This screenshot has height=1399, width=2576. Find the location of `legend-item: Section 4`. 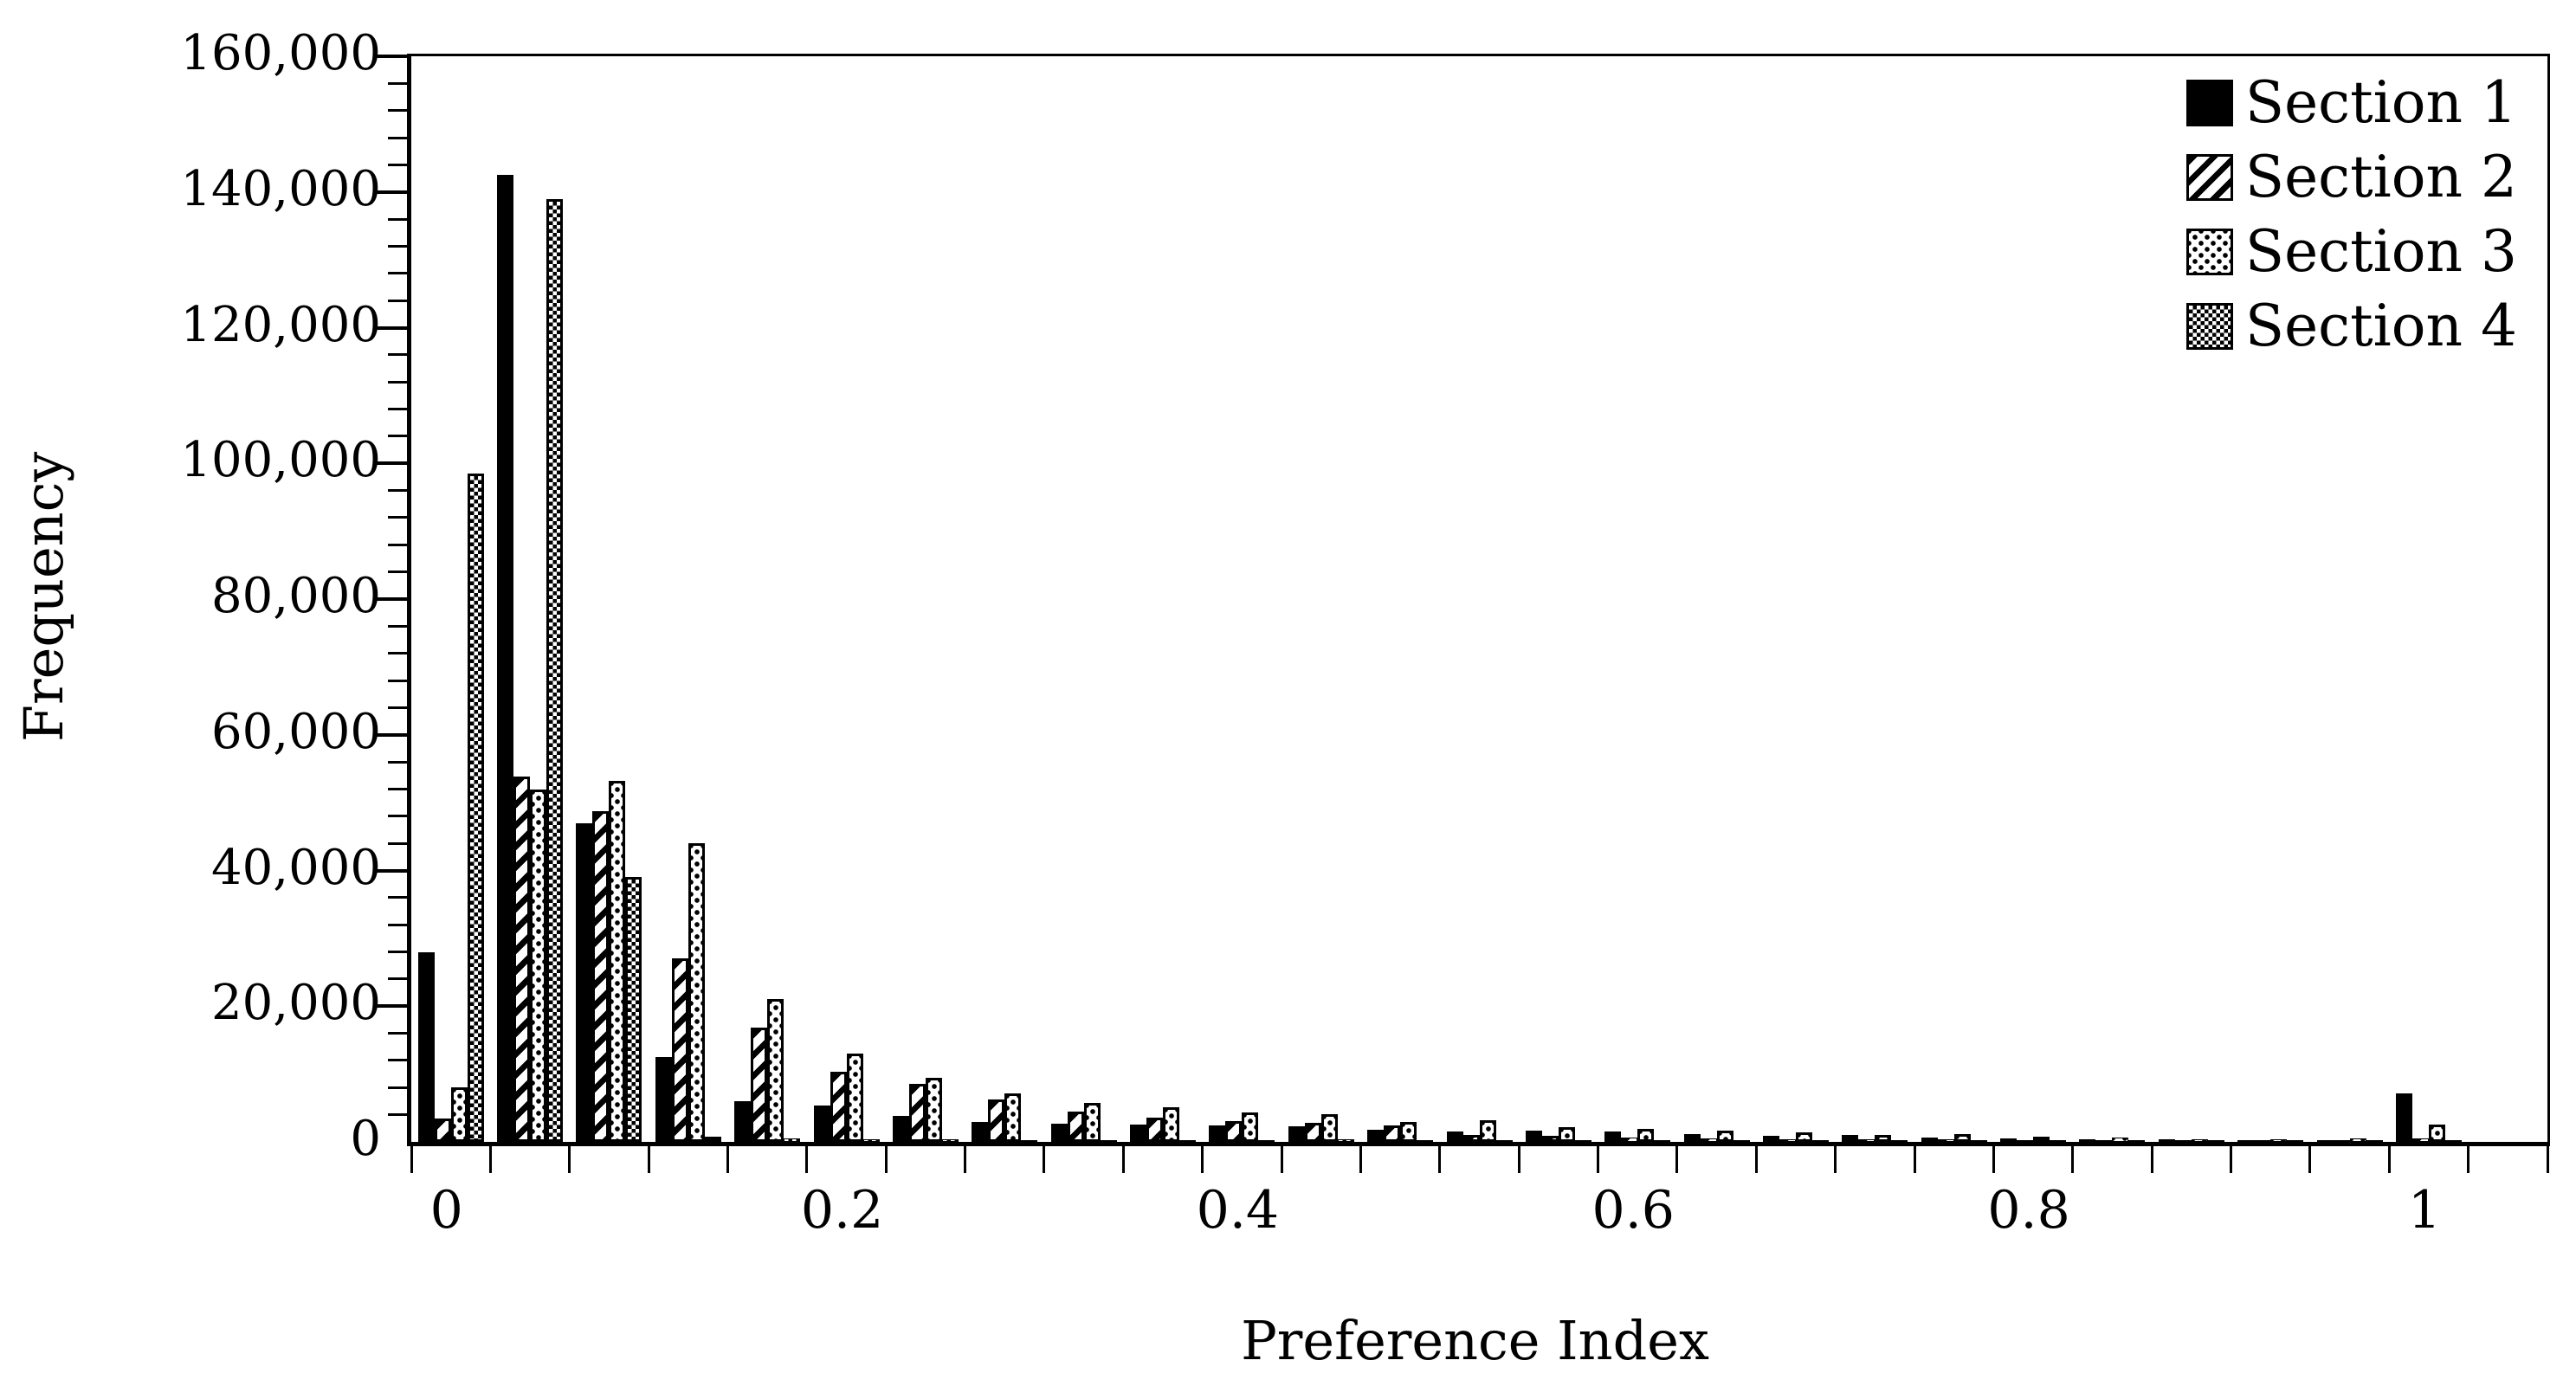

legend-item: Section 4 is located at coordinates (2351, 326).